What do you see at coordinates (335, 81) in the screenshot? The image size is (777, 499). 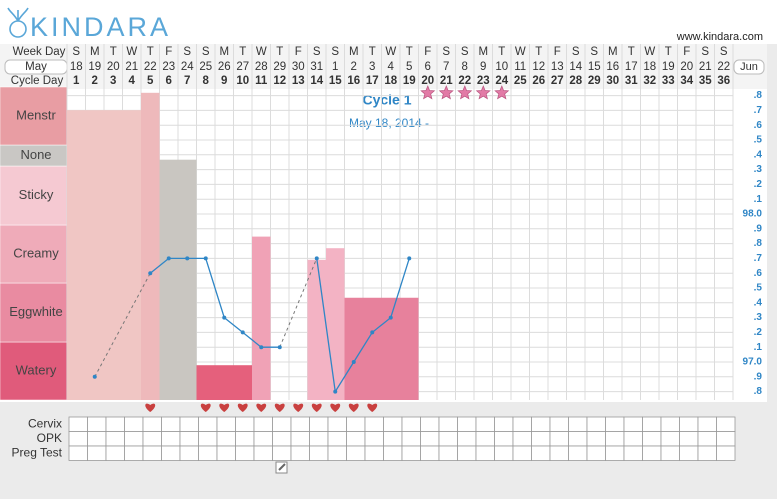 I see `cycle-day-label: 15` at bounding box center [335, 81].